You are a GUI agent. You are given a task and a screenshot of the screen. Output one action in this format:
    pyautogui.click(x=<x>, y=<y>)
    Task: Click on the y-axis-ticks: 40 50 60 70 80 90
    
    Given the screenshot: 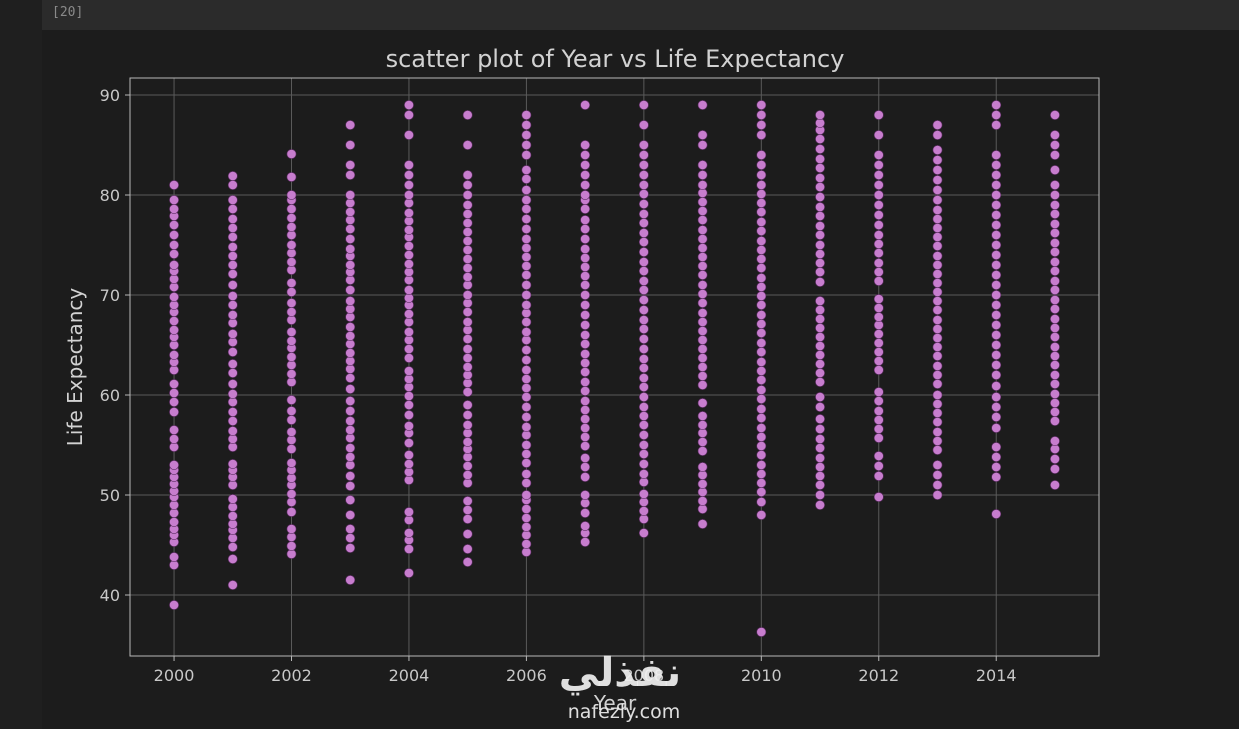 What is the action you would take?
    pyautogui.click(x=115, y=345)
    